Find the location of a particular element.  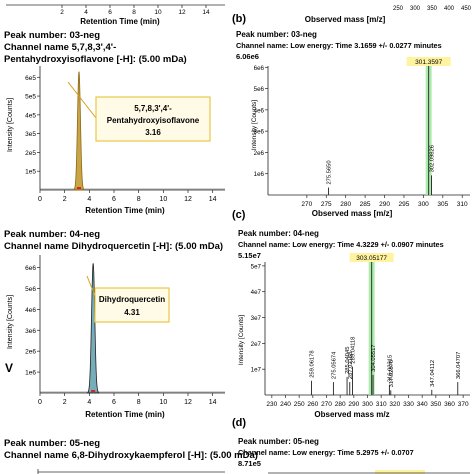

ms-c-peak-label: 366.04707 is located at coordinates (459, 365).